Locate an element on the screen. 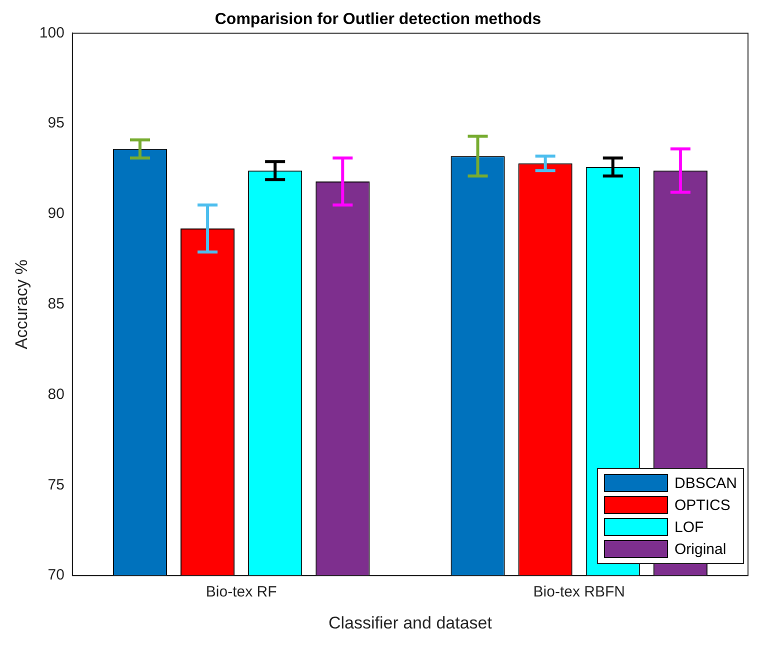 This screenshot has width=770, height=651. legend-label: LOF is located at coordinates (689, 527).